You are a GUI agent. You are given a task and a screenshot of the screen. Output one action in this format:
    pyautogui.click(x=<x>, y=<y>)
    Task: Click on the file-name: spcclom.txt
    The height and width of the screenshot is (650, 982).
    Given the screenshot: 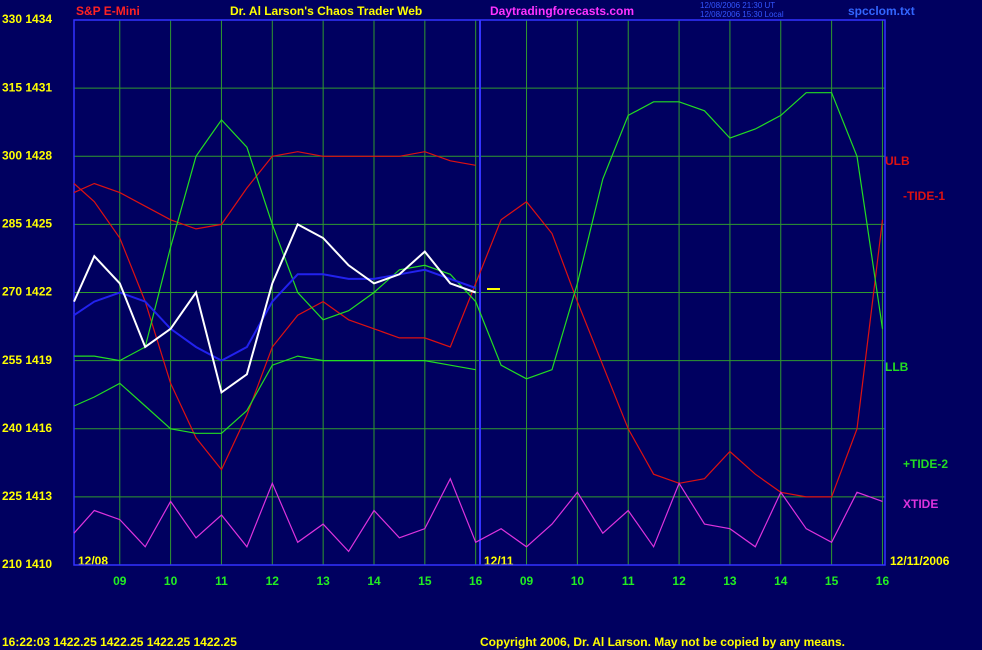 What is the action you would take?
    pyautogui.click(x=881, y=11)
    